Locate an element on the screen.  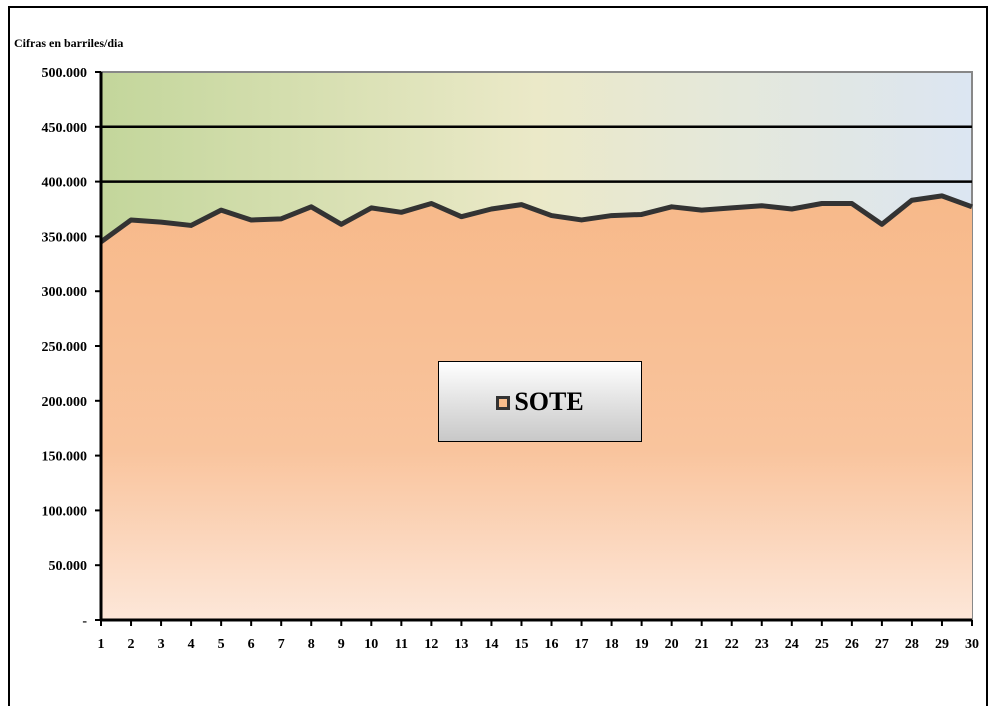
x-tick-label: 14 is located at coordinates (491, 644).